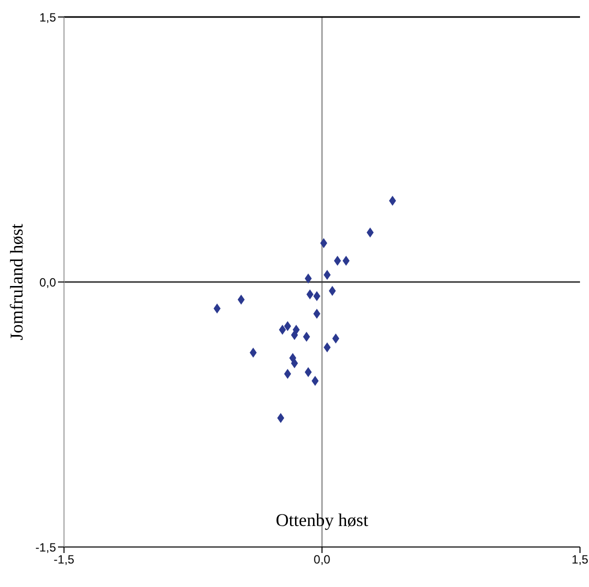 This screenshot has height=587, width=589. I want to click on y-tick-label: 1,5, so click(47, 17).